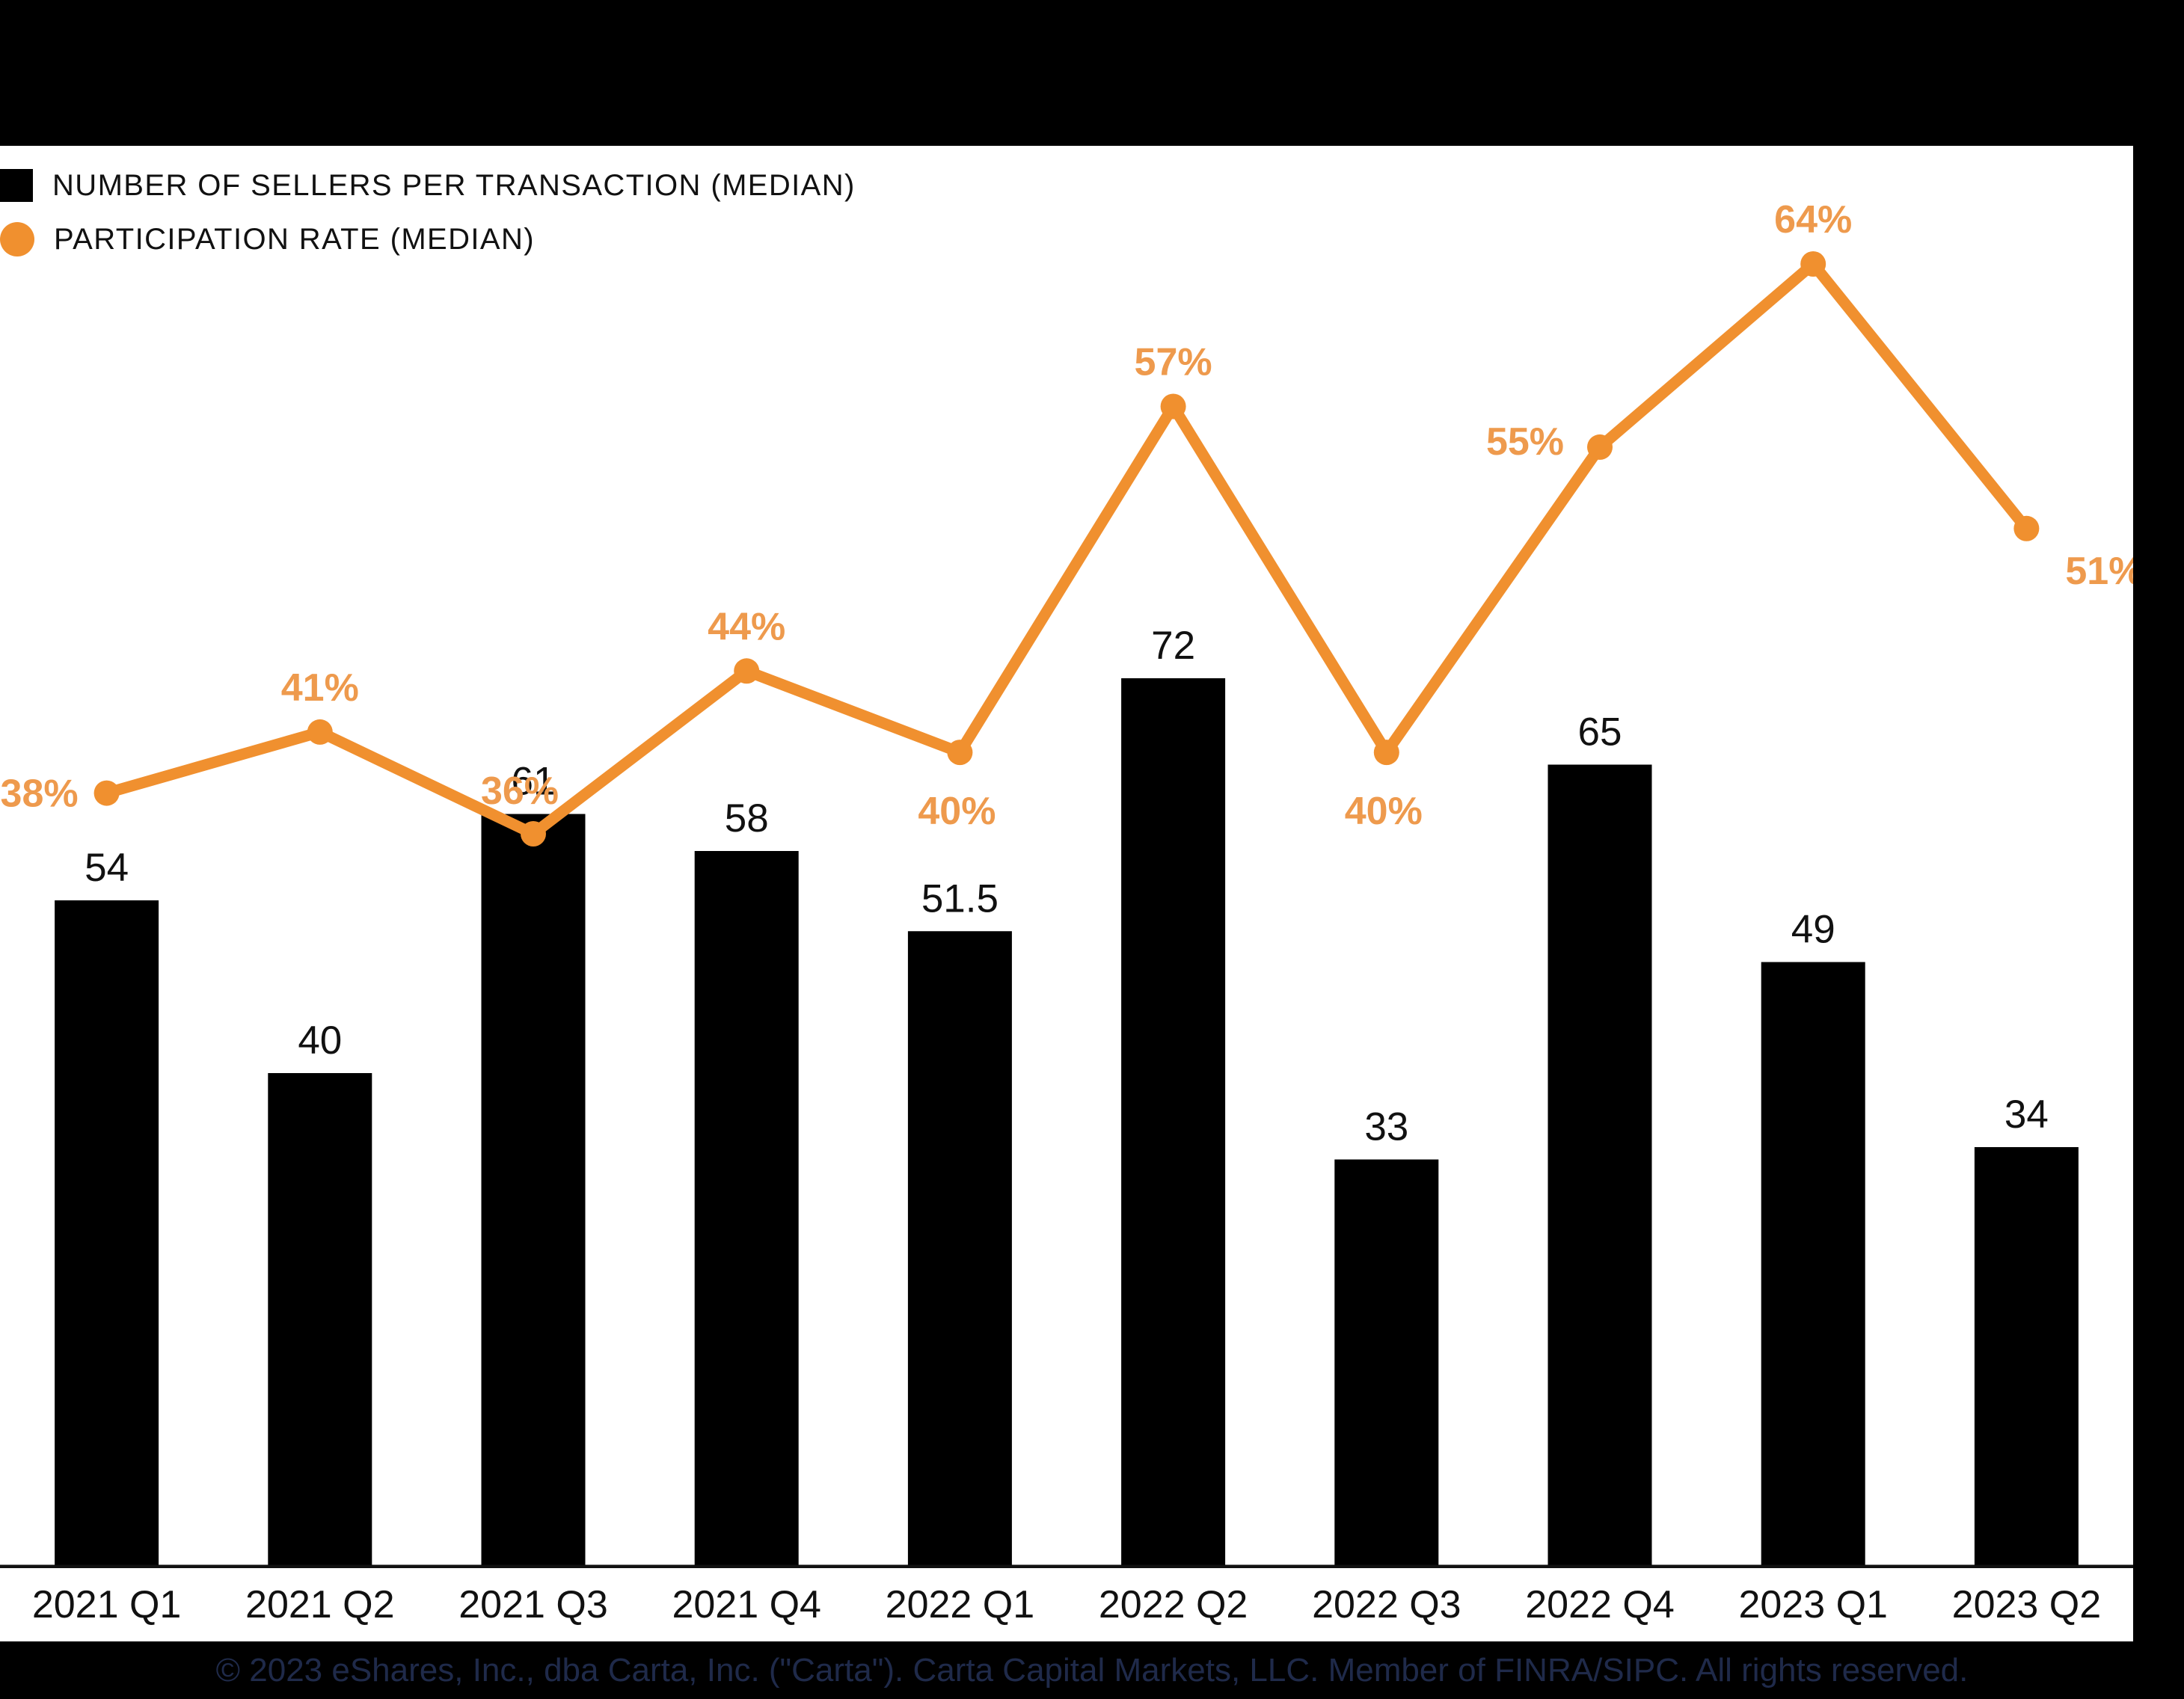 The width and height of the screenshot is (2184, 1699). Describe the element at coordinates (320, 688) in the screenshot. I see `line-value-label: 41%` at that location.